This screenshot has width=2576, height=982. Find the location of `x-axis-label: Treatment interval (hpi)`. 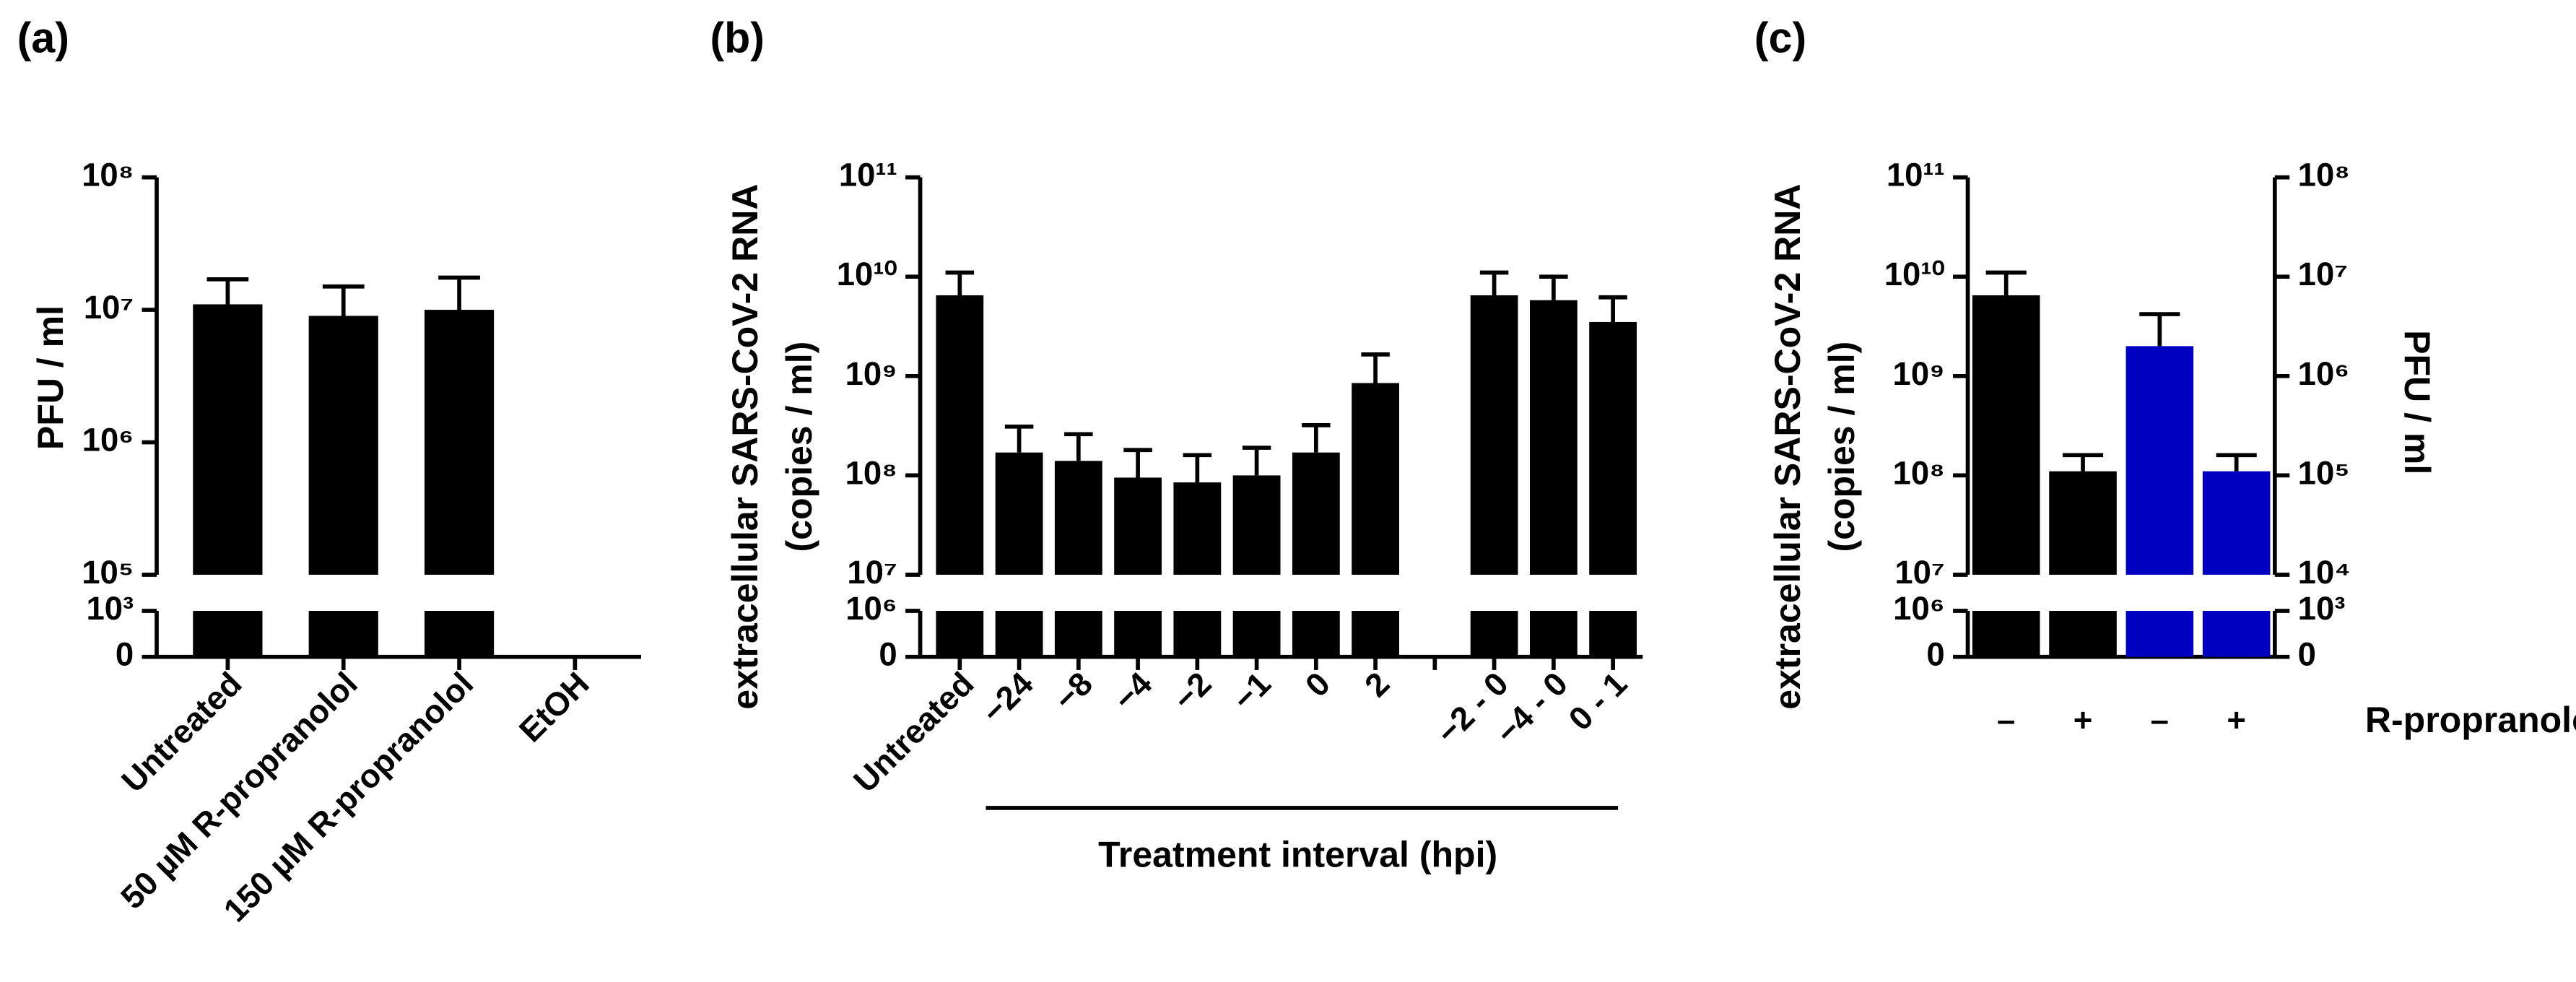

x-axis-label: Treatment interval (hpi) is located at coordinates (1297, 854).